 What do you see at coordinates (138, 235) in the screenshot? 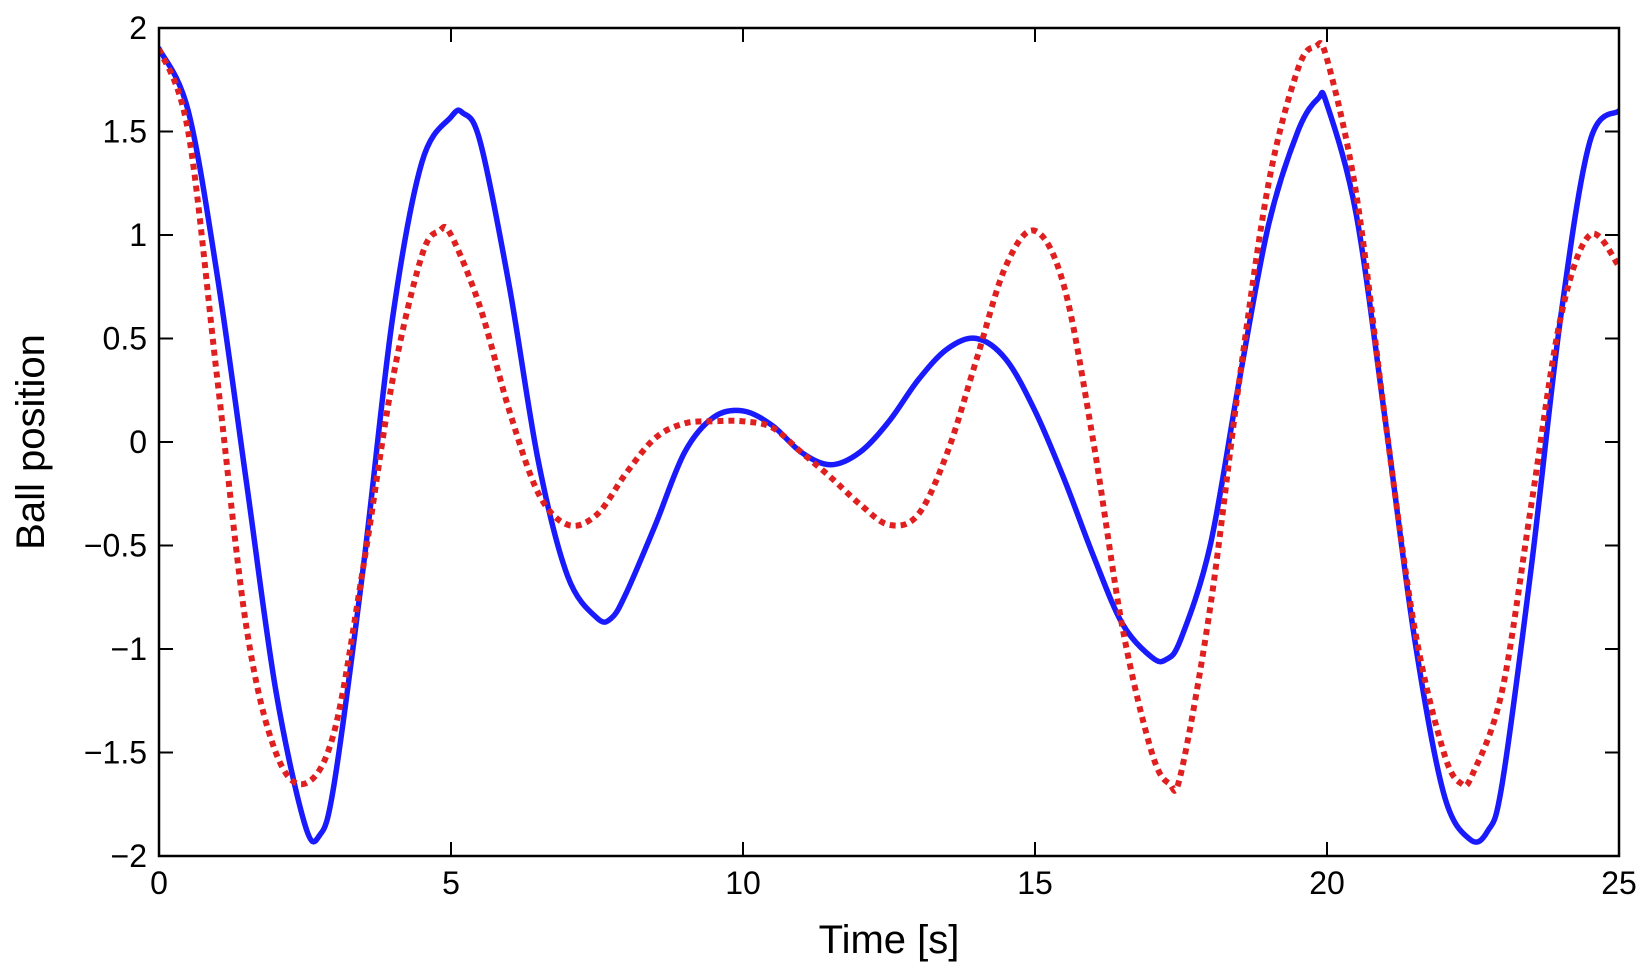
I see `y-tick-label: 1` at bounding box center [138, 235].